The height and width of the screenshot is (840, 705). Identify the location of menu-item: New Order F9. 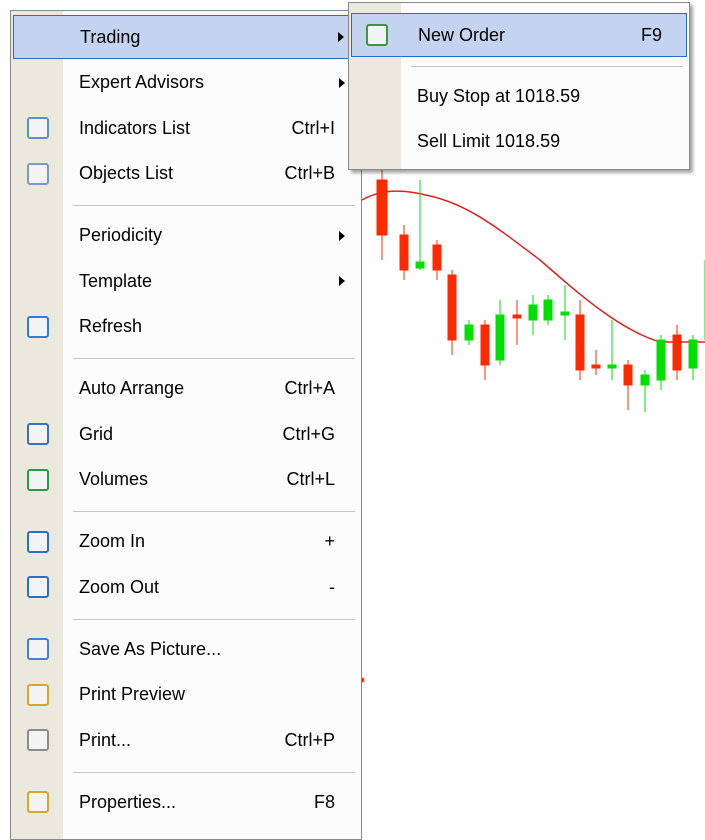
(519, 35).